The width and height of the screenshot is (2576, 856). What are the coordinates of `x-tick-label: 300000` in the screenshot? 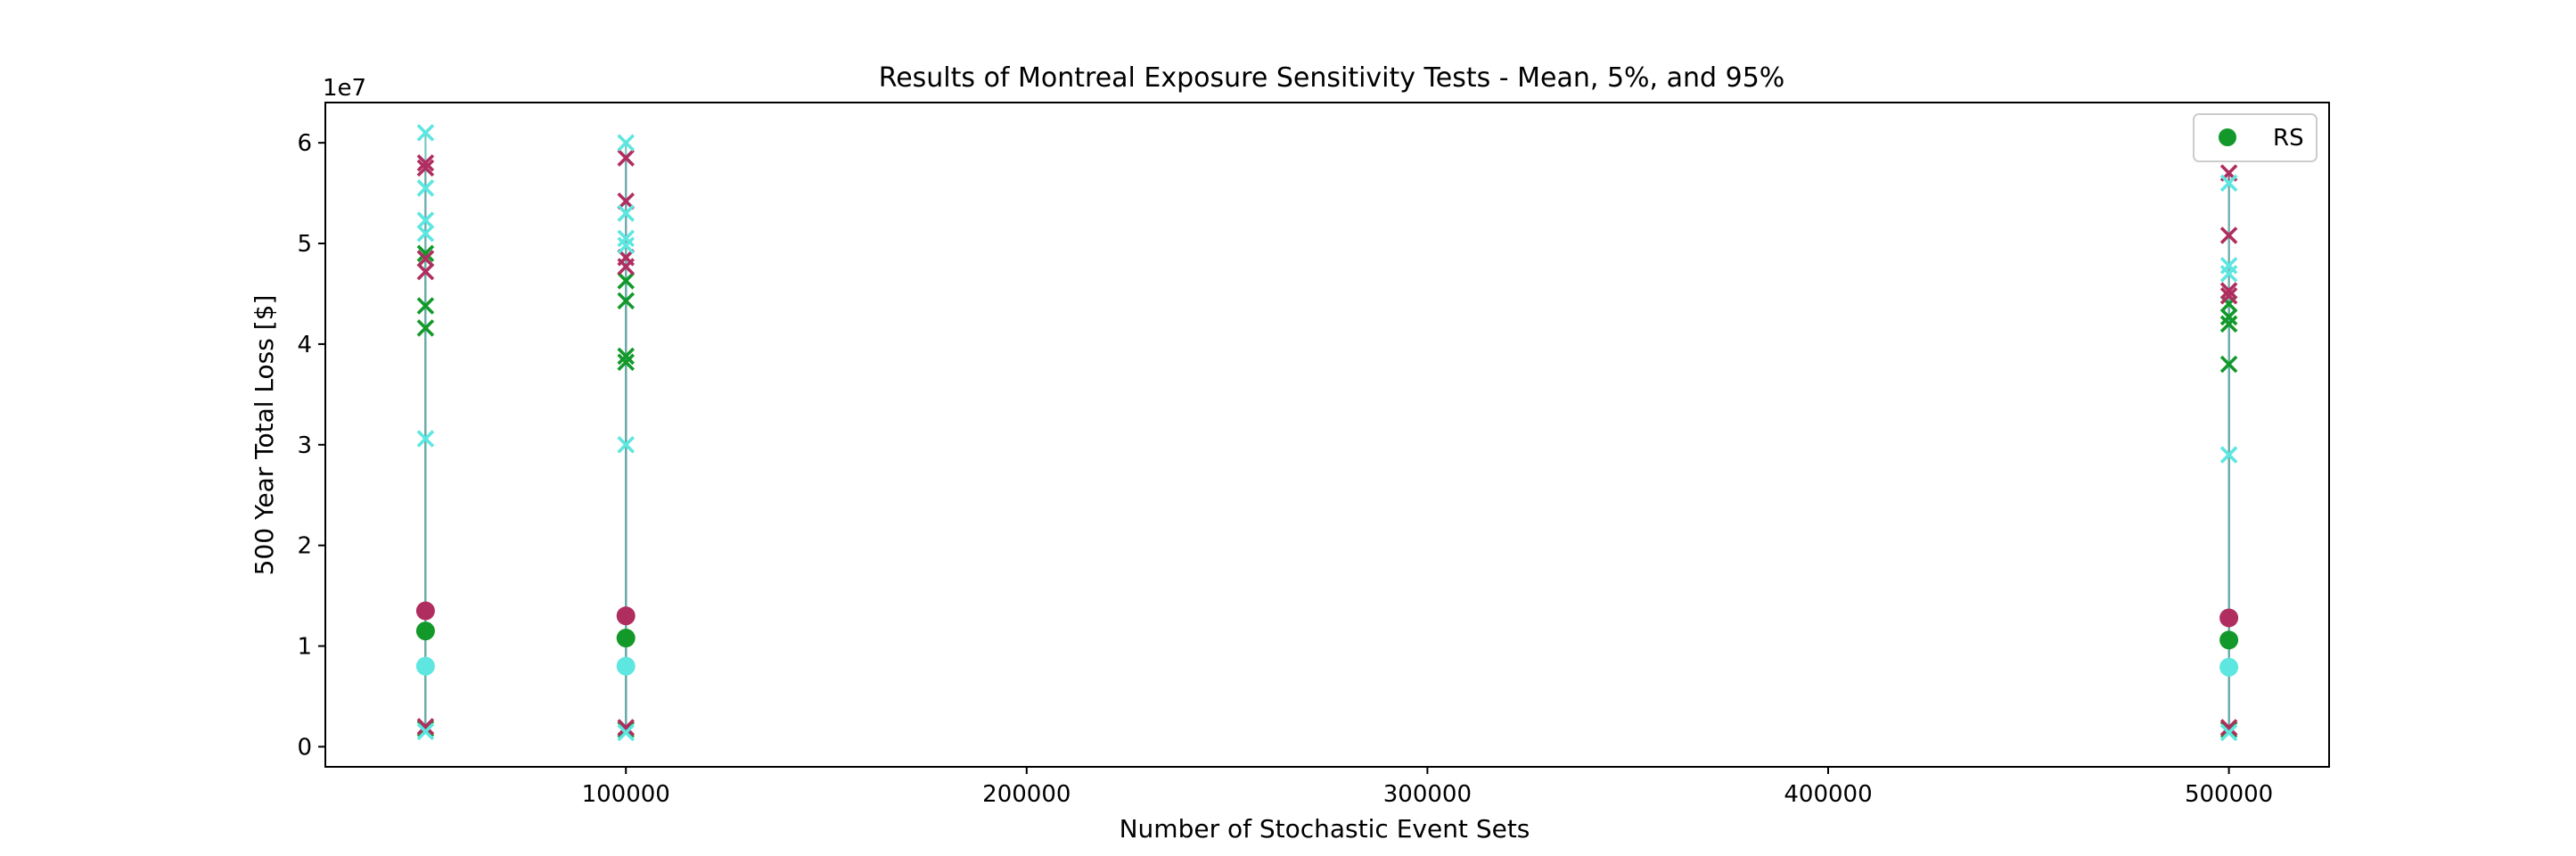 It's located at (1427, 794).